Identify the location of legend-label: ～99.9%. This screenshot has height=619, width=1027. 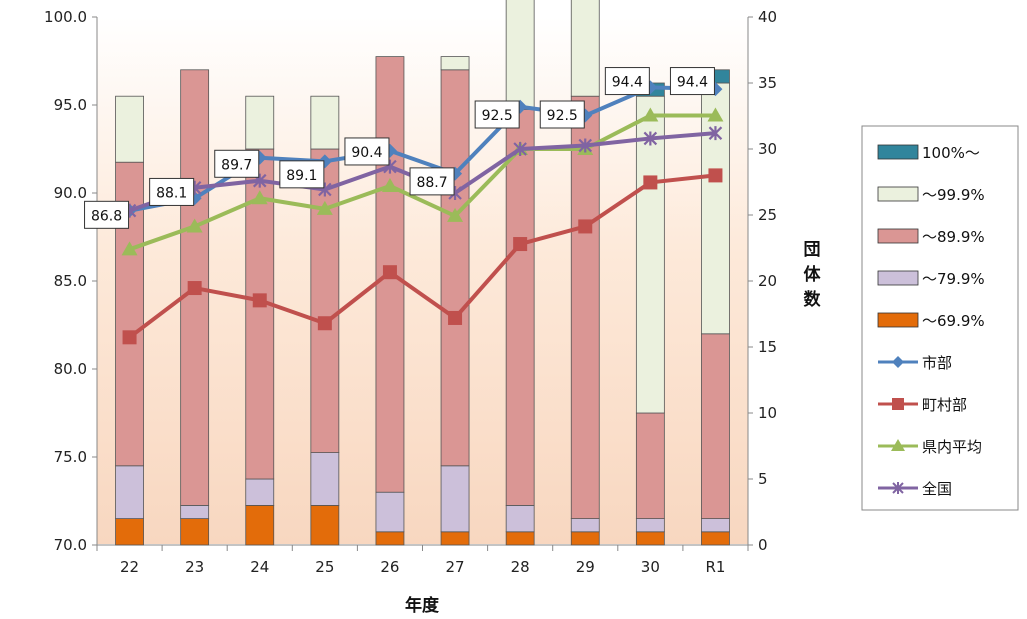
(953, 195).